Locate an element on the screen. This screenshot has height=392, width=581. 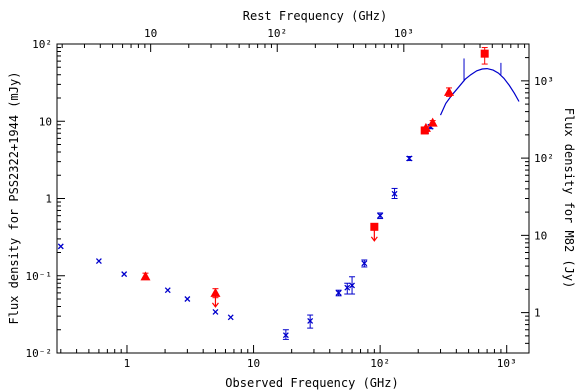
top-x-axis-label: Rest Frequency (GHz) is located at coordinates (315, 16).